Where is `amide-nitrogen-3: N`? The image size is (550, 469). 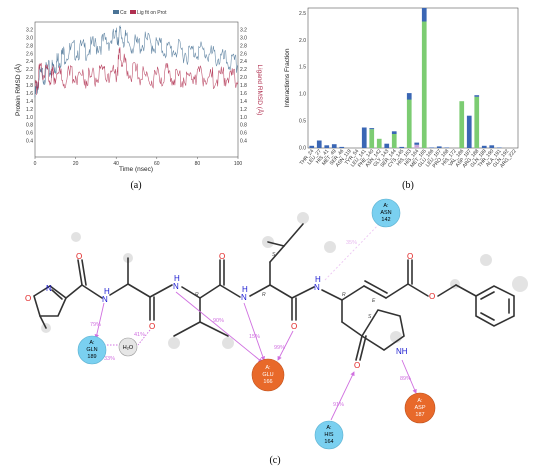
amide-nitrogen-3: N is located at coordinates (244, 297).